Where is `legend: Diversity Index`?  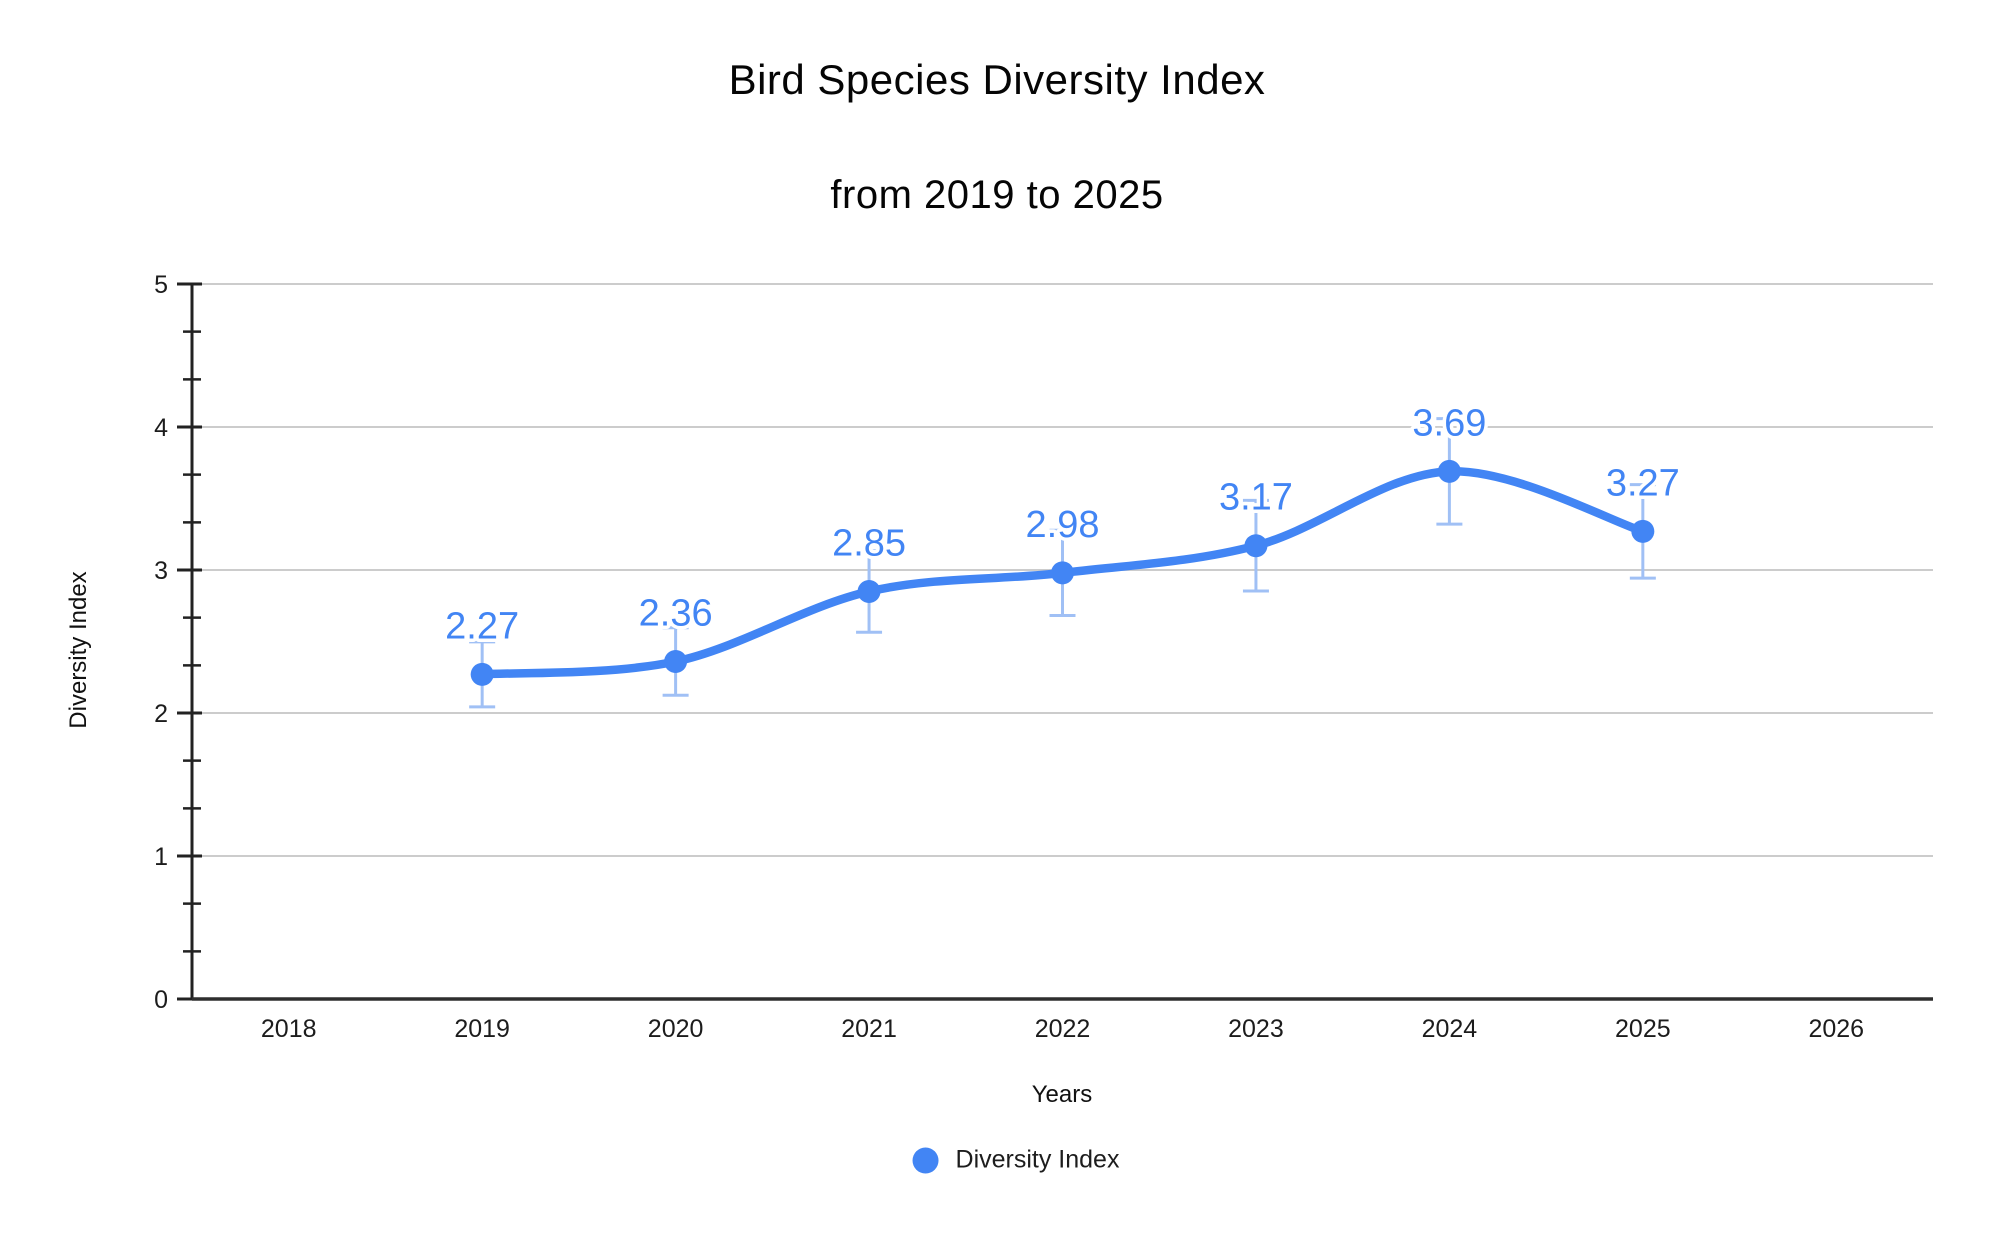 legend: Diversity Index is located at coordinates (1016, 1160).